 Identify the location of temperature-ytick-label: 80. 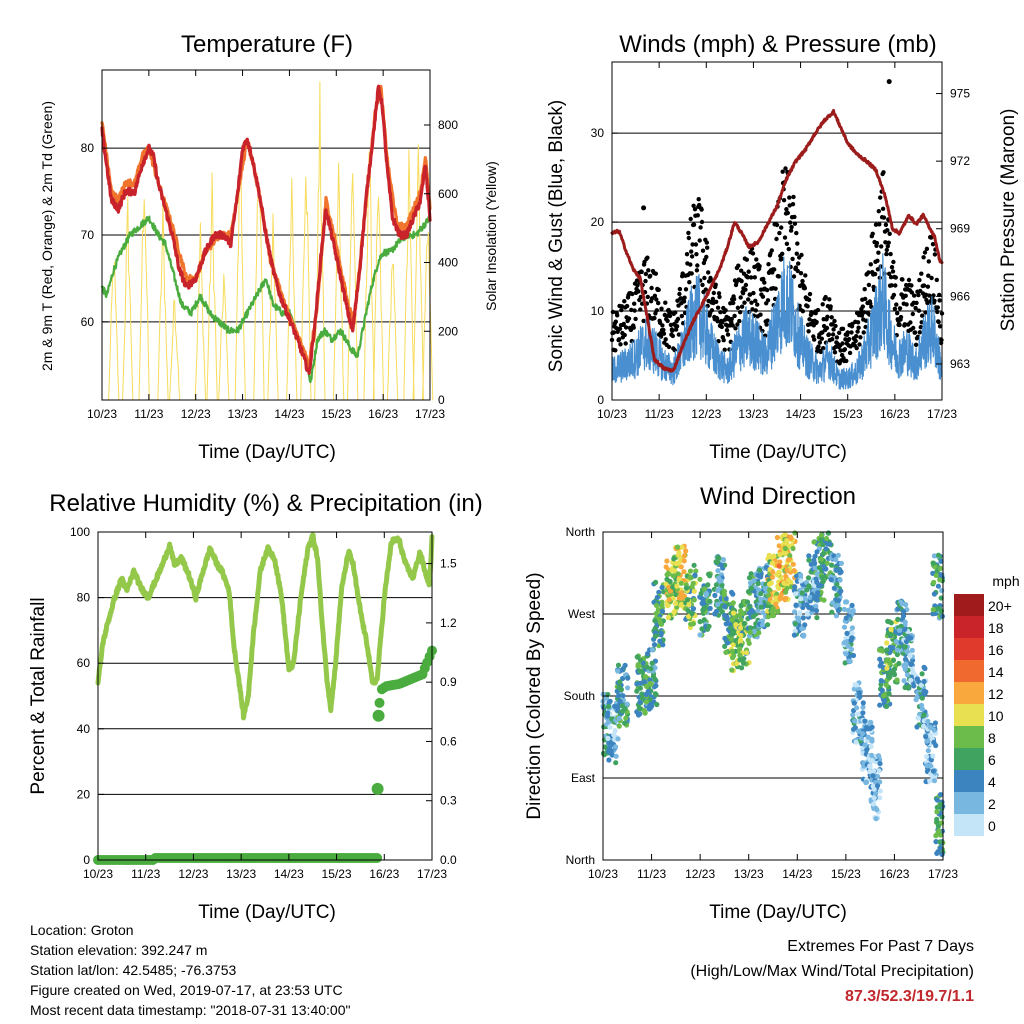
(88, 148).